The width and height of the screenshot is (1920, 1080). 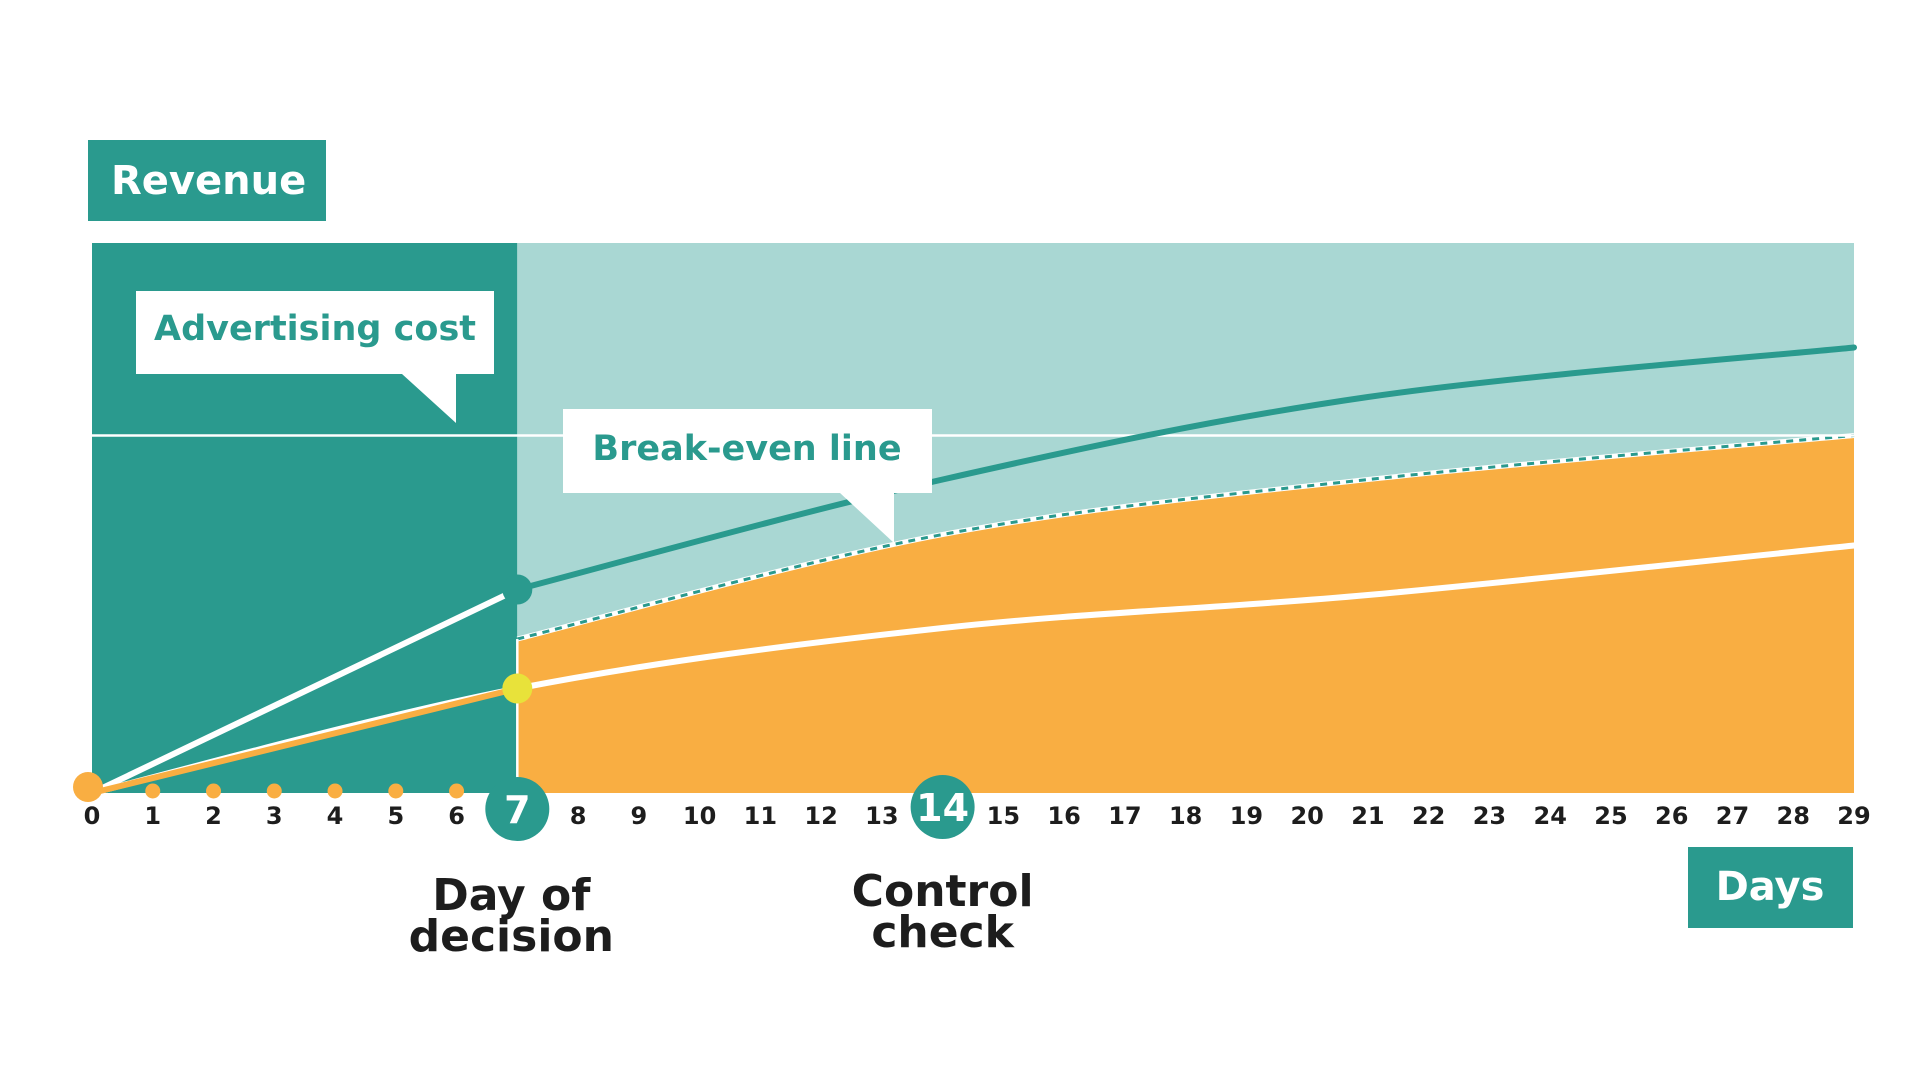 What do you see at coordinates (511, 936) in the screenshot?
I see `day-of-decision-label-line-2: decision` at bounding box center [511, 936].